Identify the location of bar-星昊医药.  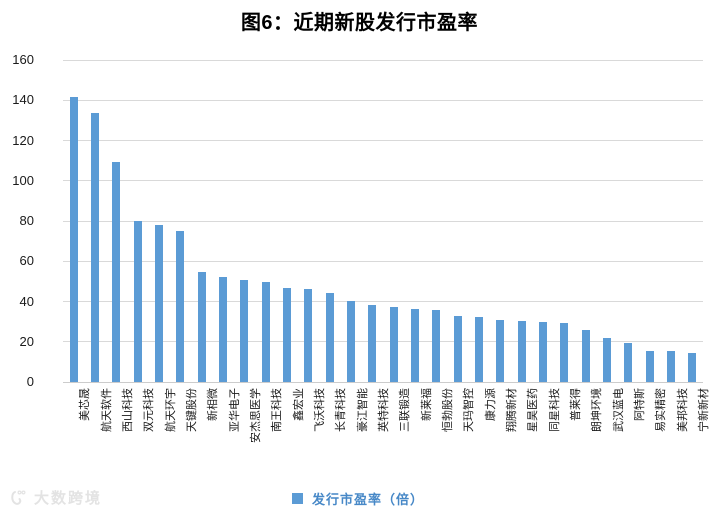
(521, 351).